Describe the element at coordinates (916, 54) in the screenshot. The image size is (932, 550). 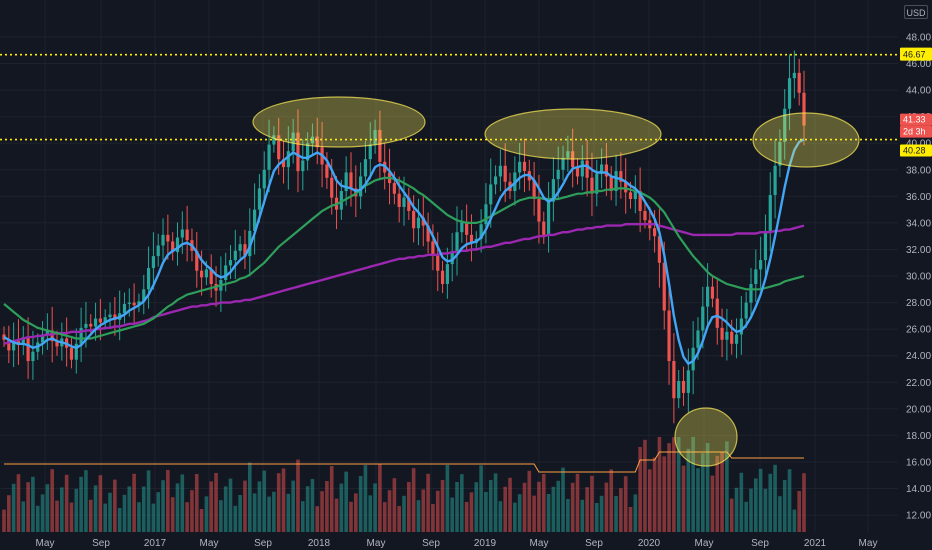
I see `high-price-tag-bg` at that location.